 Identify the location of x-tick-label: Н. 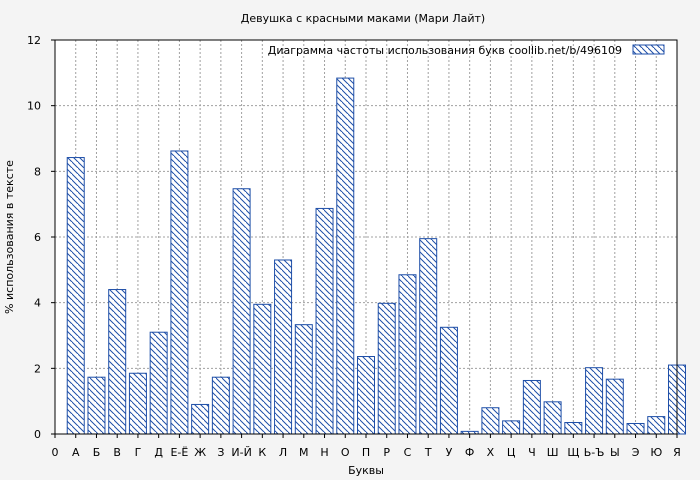
(324, 452).